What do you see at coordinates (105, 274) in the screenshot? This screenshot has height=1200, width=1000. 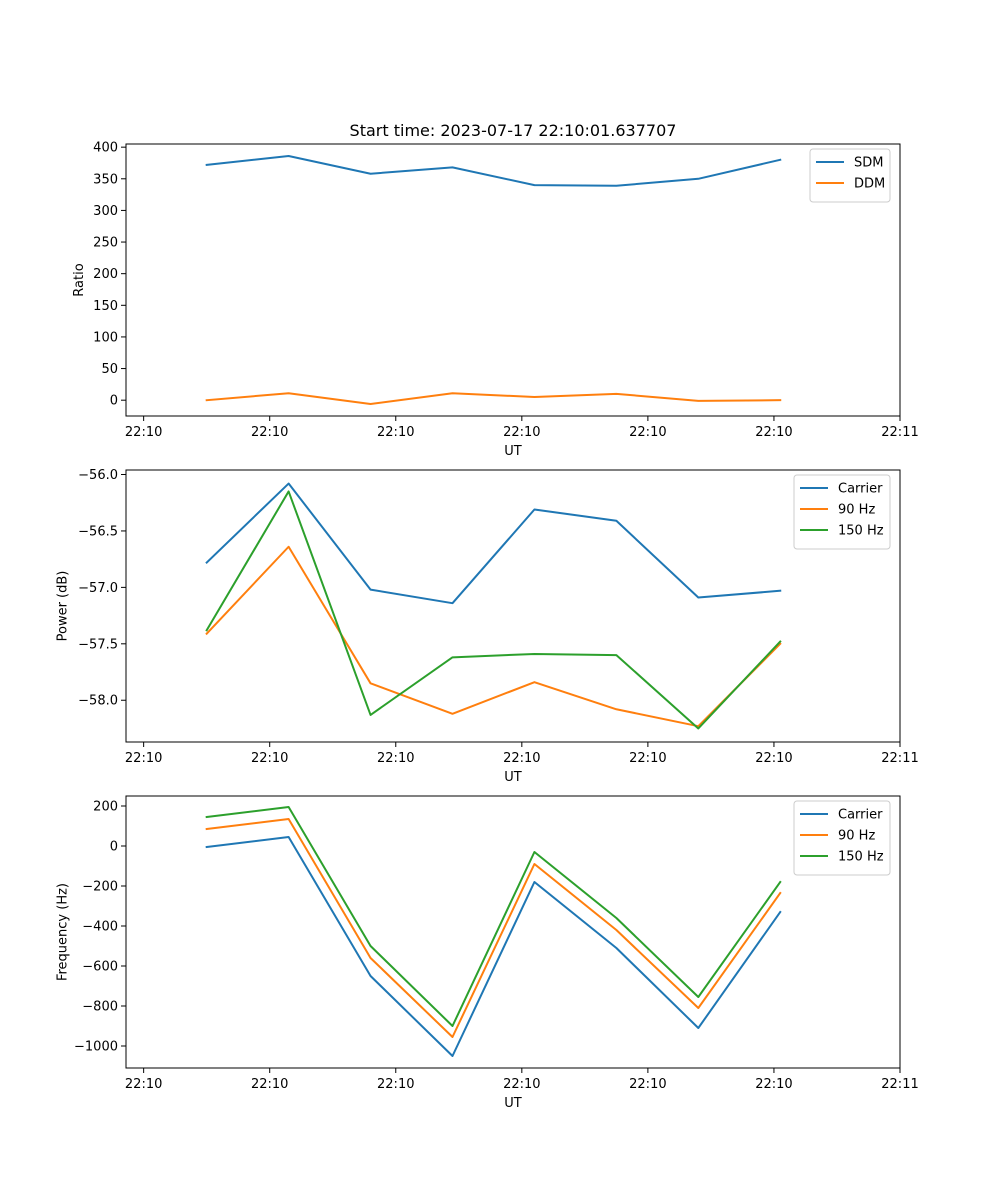 I see `ratio-y-tick-label: 200` at bounding box center [105, 274].